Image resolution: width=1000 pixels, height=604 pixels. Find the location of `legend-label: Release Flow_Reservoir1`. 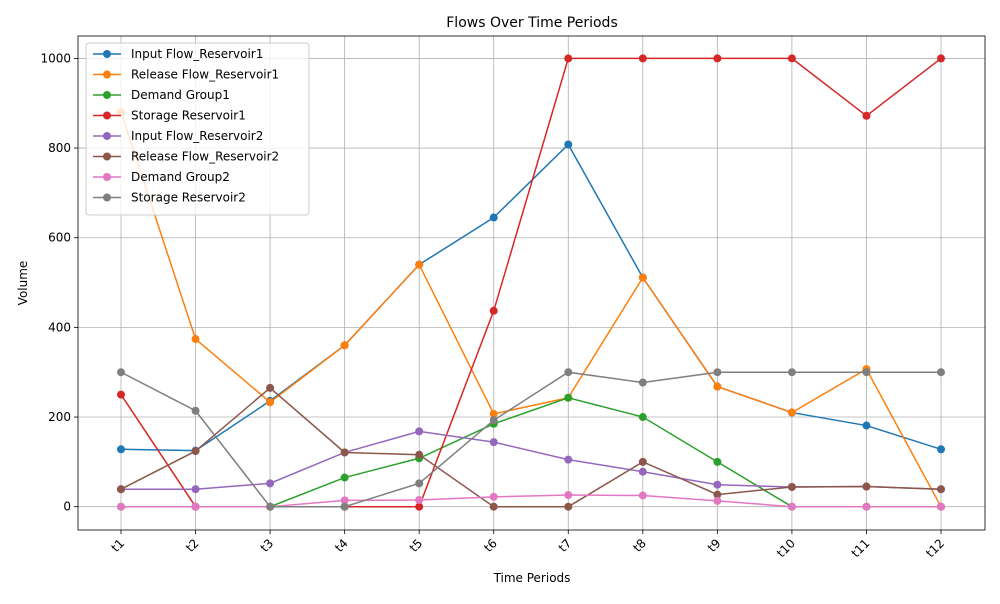

legend-label: Release Flow_Reservoir1 is located at coordinates (205, 75).